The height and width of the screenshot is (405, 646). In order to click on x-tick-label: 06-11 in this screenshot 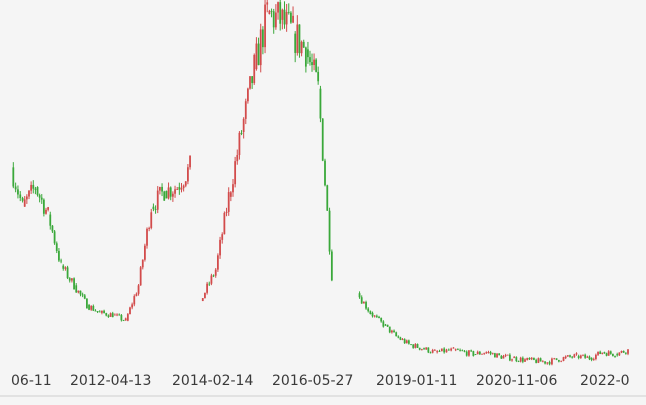, I will do `click(31, 381)`.